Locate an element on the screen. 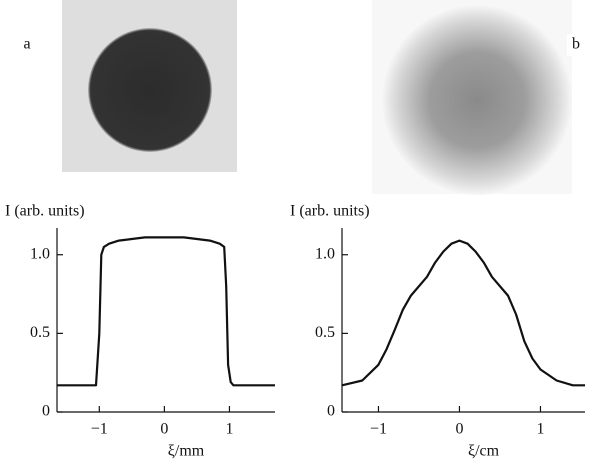 The width and height of the screenshot is (598, 470). panel-label: a is located at coordinates (26, 44).